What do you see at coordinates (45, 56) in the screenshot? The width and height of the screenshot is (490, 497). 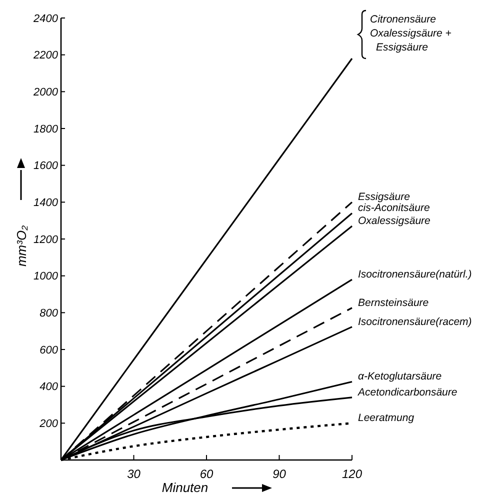 I see `y-tick-label: 2200` at bounding box center [45, 56].